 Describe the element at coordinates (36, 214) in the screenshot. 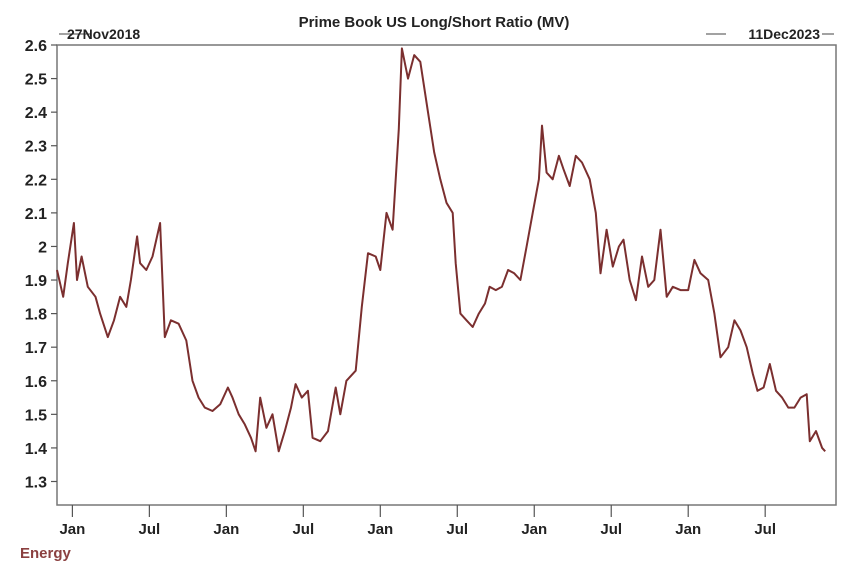

I see `y-tick-label: 2.1` at that location.